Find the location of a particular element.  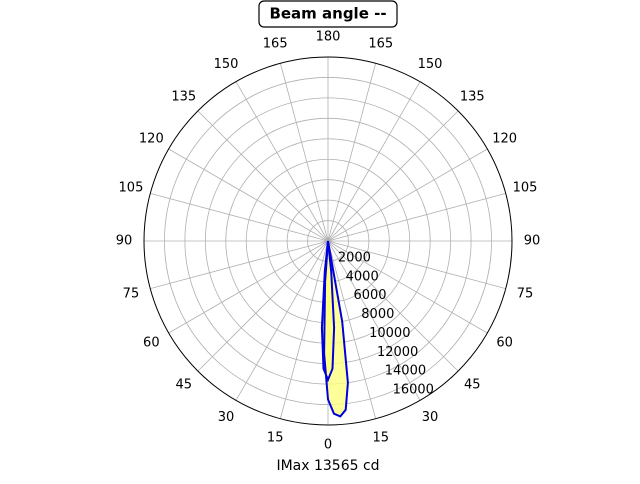

chart-title: Beam angle -- is located at coordinates (327, 14).